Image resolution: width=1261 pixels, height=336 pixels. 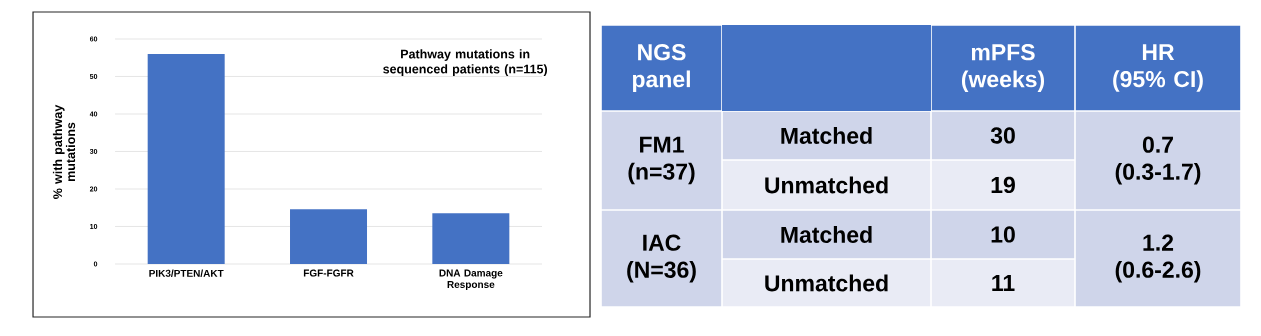 I want to click on text: mPFS (weeks), so click(x=1003, y=68).